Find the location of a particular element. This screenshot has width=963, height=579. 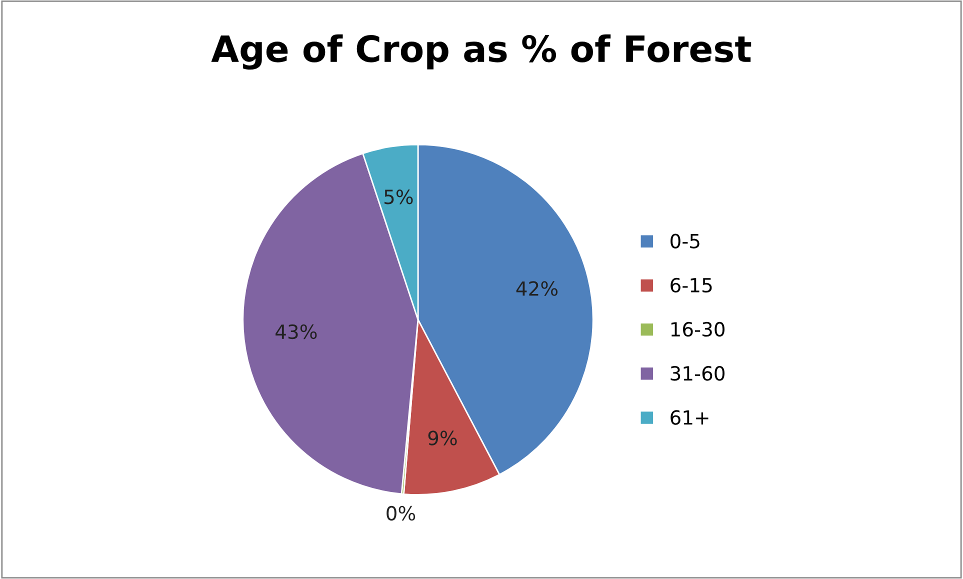

chart-title: Age of Crop as % of Forest is located at coordinates (481, 52).